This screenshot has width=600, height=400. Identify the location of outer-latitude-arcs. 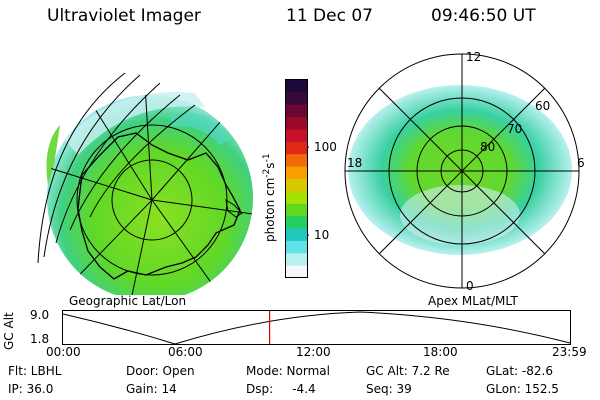
(116, 168).